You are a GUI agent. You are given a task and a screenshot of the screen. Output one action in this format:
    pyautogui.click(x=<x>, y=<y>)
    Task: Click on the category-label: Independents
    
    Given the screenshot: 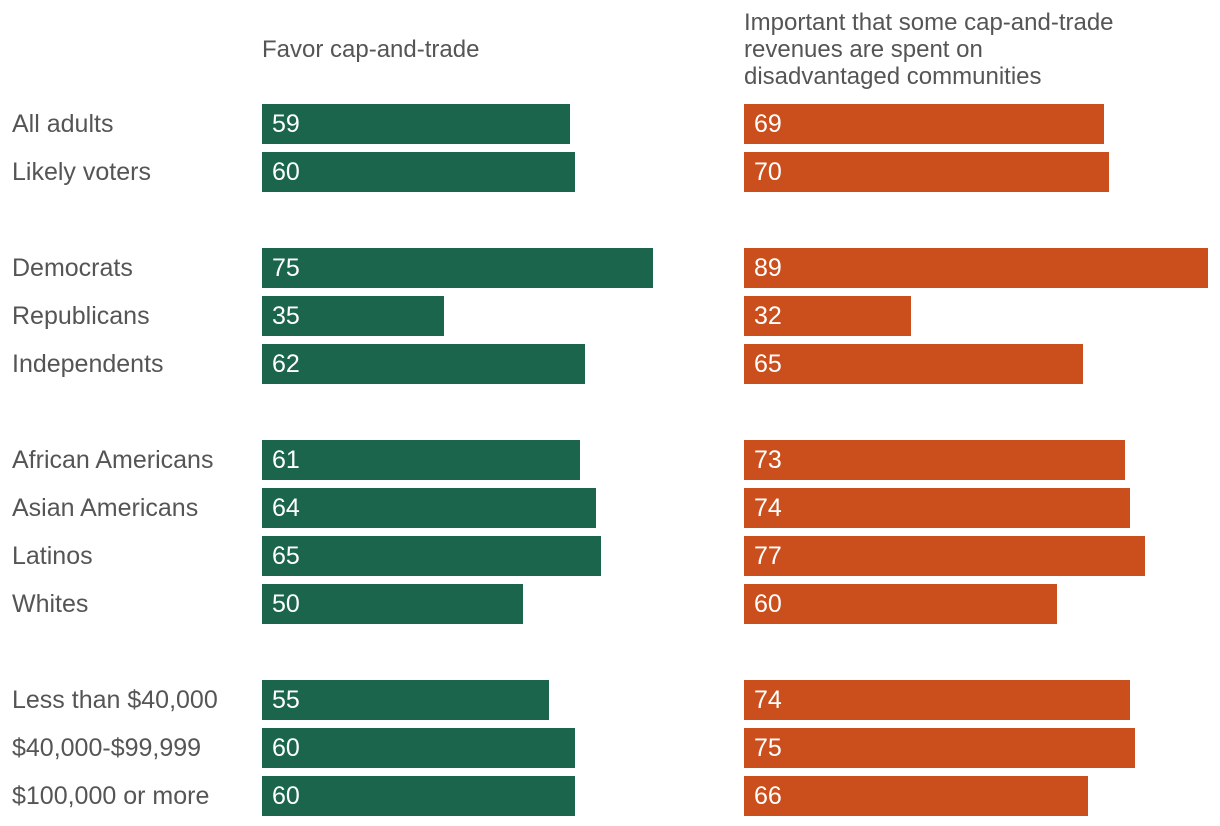 What is the action you would take?
    pyautogui.click(x=88, y=364)
    